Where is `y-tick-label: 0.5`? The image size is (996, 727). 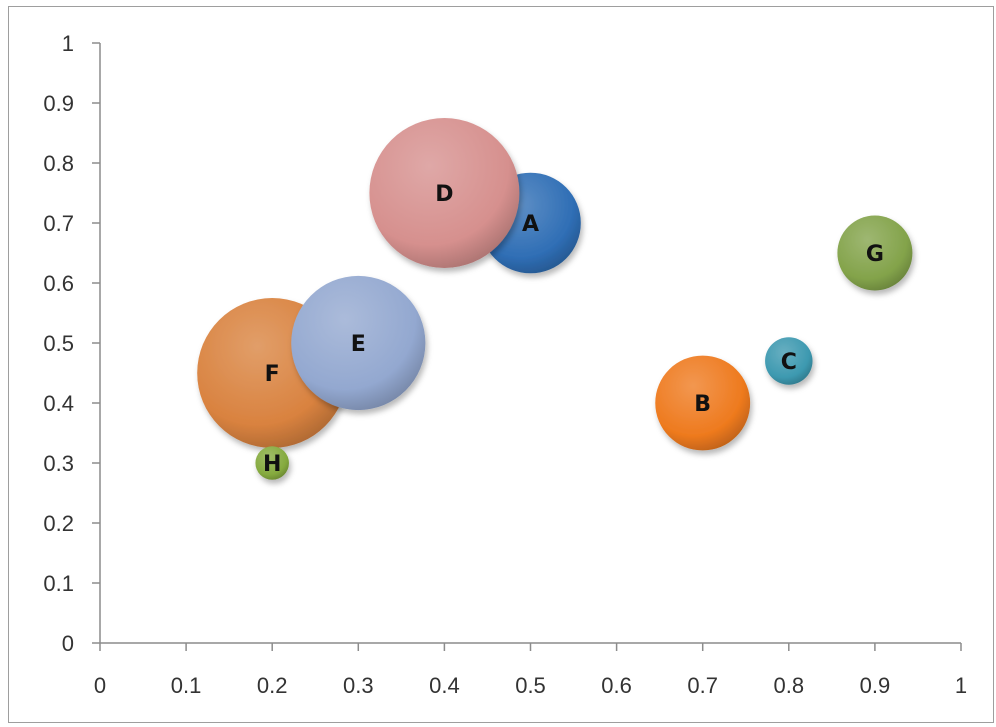
y-tick-label: 0.5 is located at coordinates (58, 343).